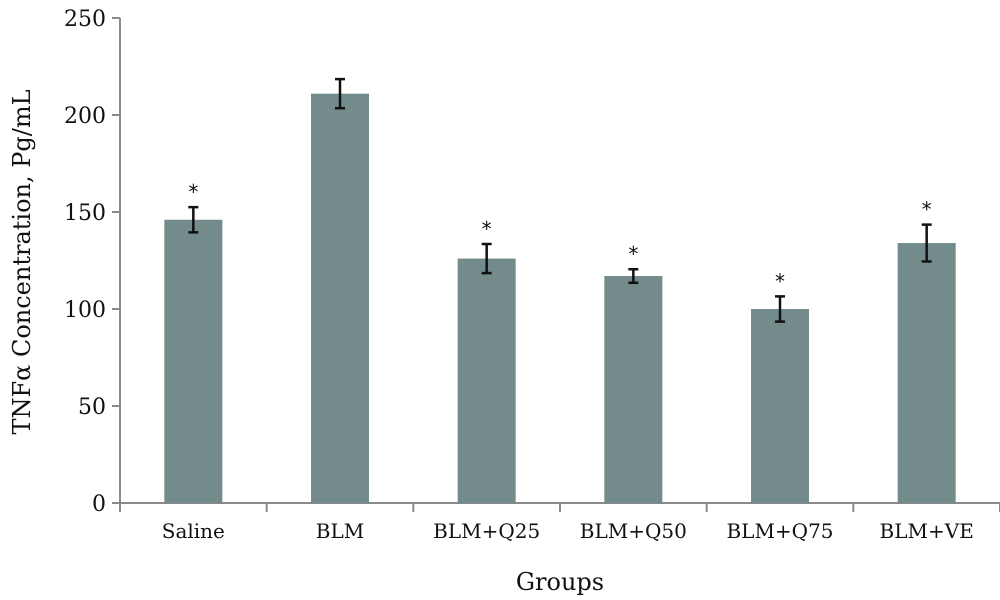 Image resolution: width=1000 pixels, height=600 pixels. Describe the element at coordinates (85, 19) in the screenshot. I see `y-tick-label: 250` at that location.